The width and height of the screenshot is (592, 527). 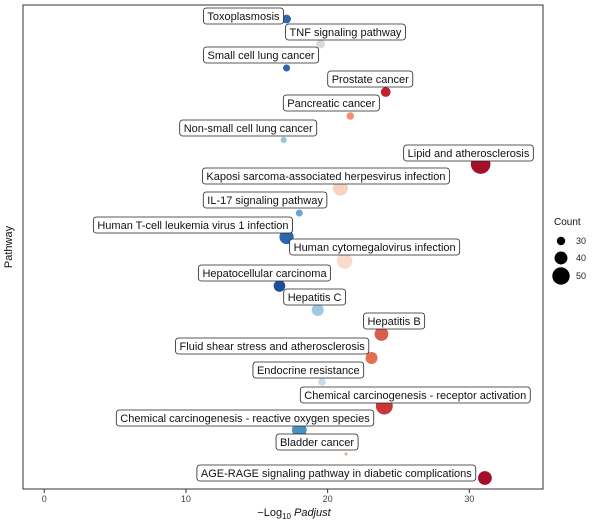 I want to click on pathway-label: Non-small cell lung cancer, so click(x=248, y=128).